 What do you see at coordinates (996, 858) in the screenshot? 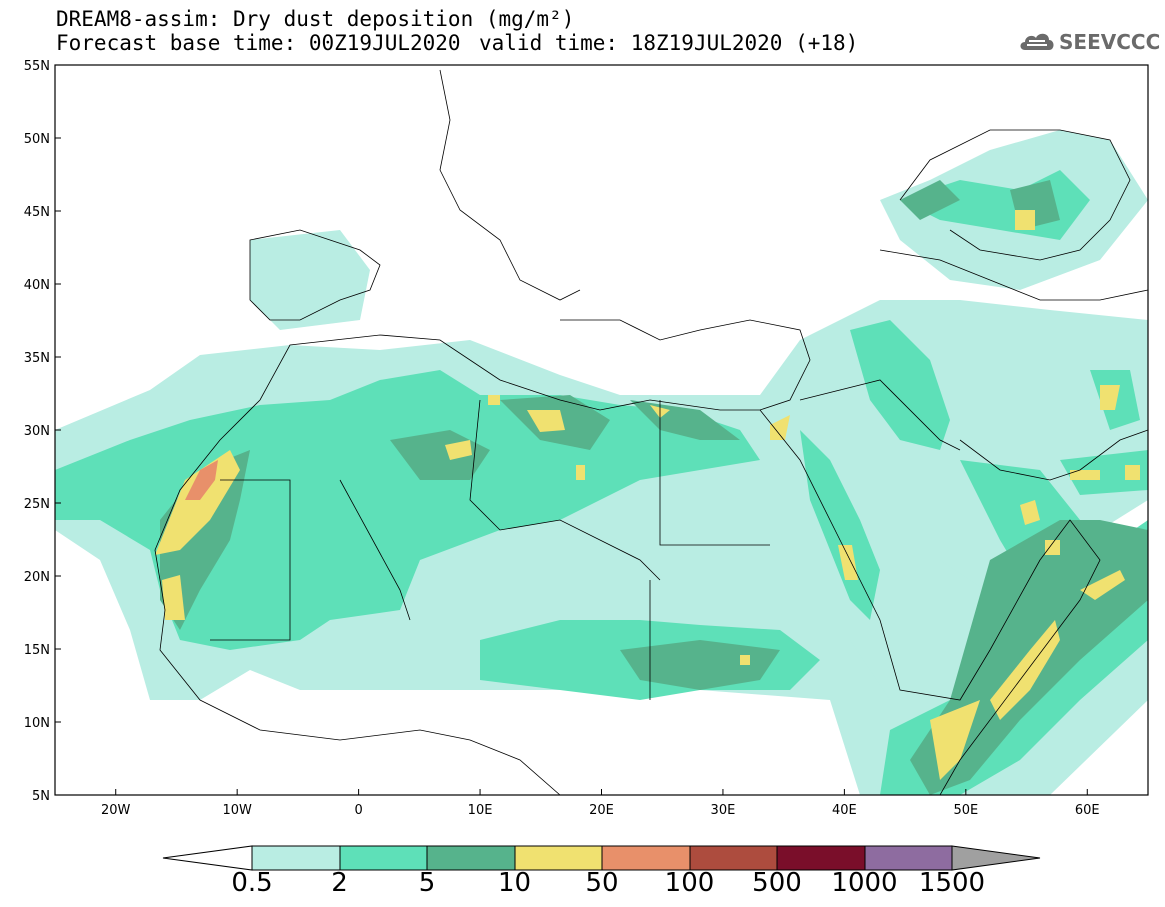
I see `colorbar-high-arrow` at bounding box center [996, 858].